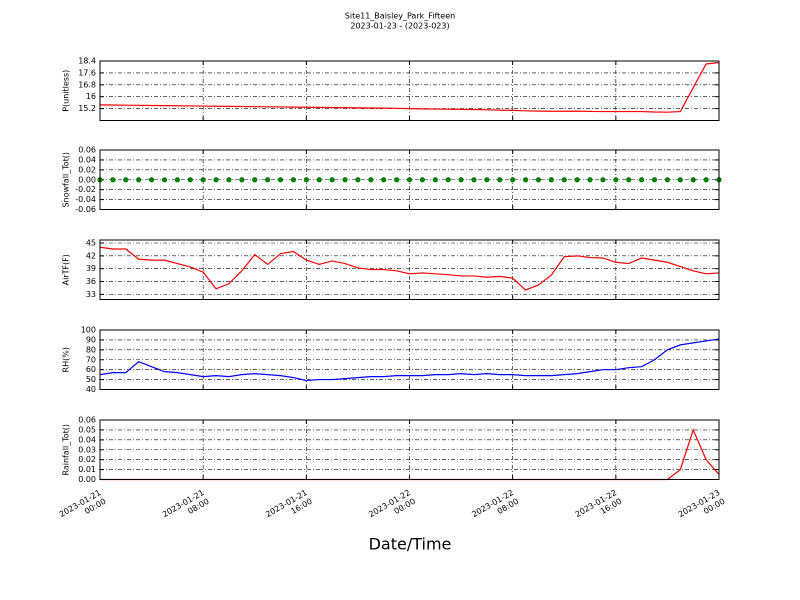 The width and height of the screenshot is (800, 600). I want to click on y-tick-label: 36, so click(91, 281).